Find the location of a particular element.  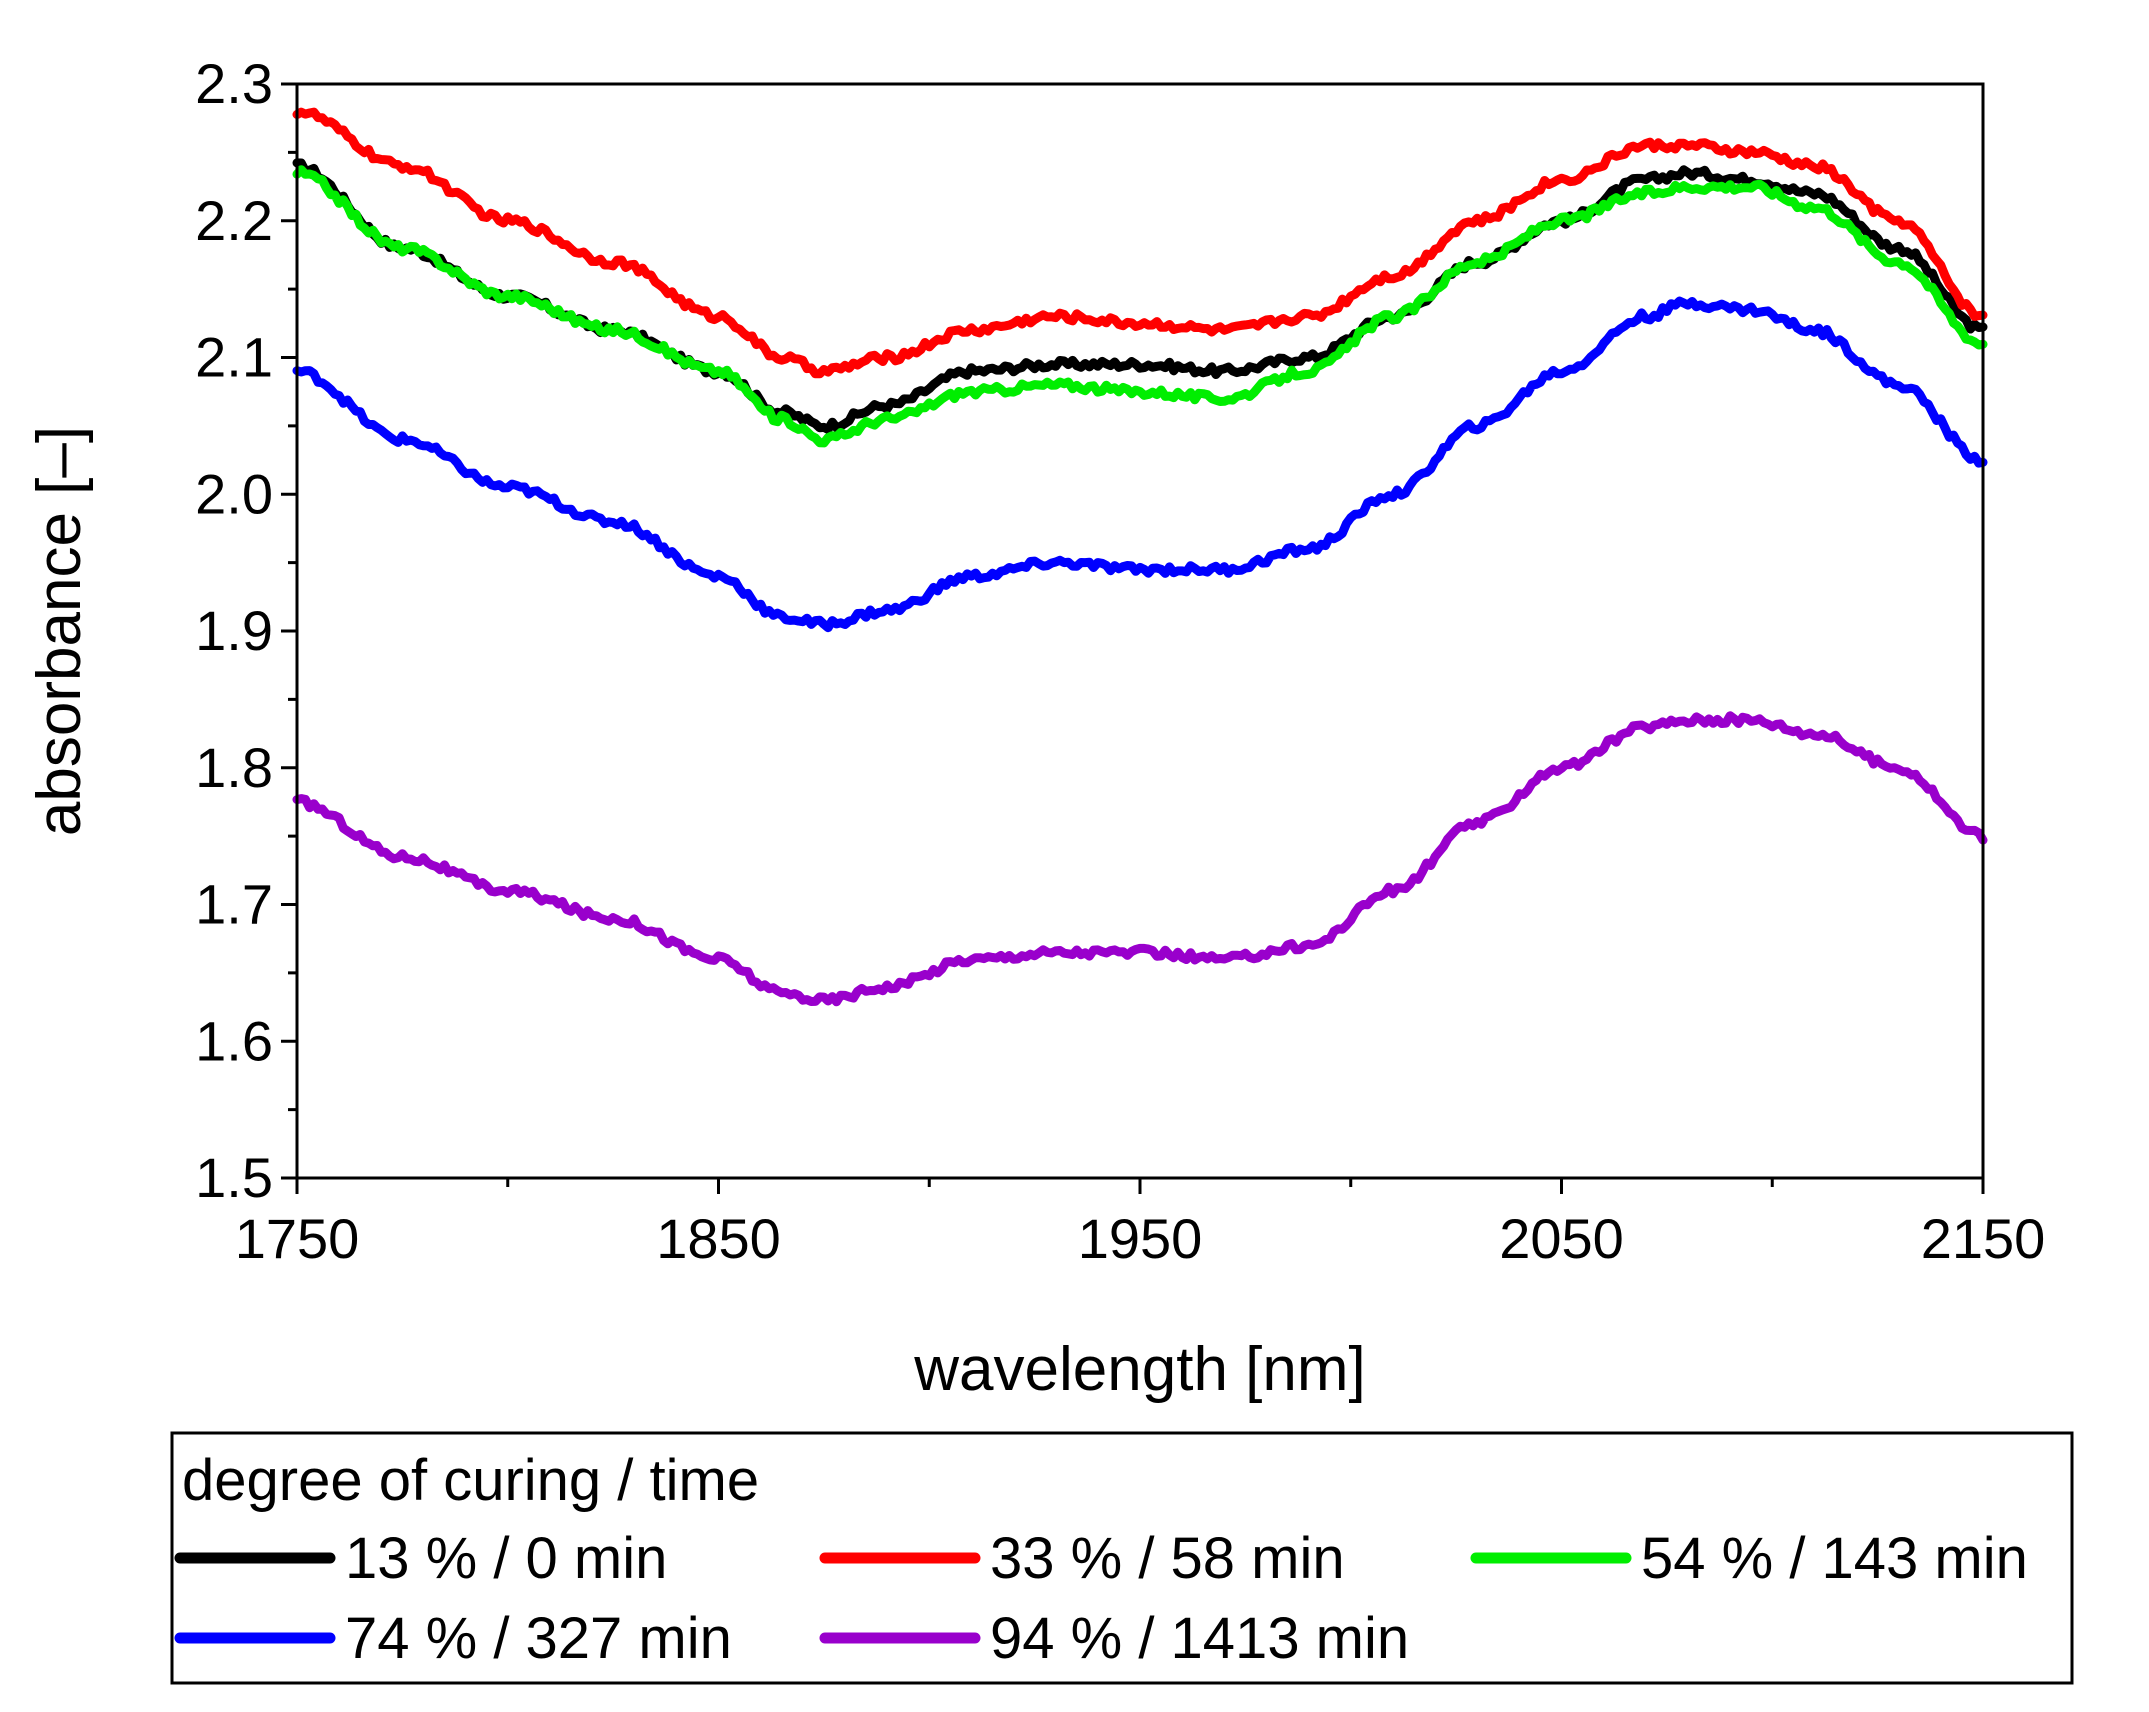

legend-item: 74 % / 327 min is located at coordinates (453, 1638).